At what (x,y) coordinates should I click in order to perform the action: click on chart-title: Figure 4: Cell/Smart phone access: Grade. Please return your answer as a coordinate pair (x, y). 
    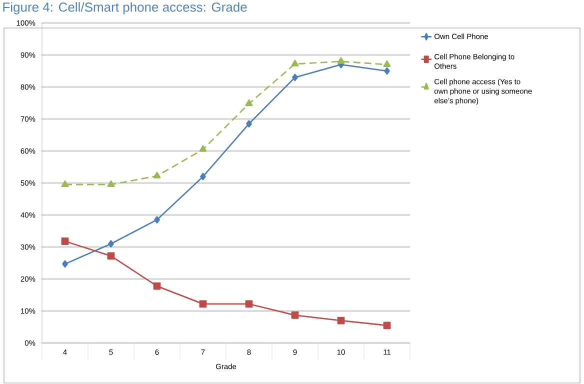
    Looking at the image, I should click on (125, 8).